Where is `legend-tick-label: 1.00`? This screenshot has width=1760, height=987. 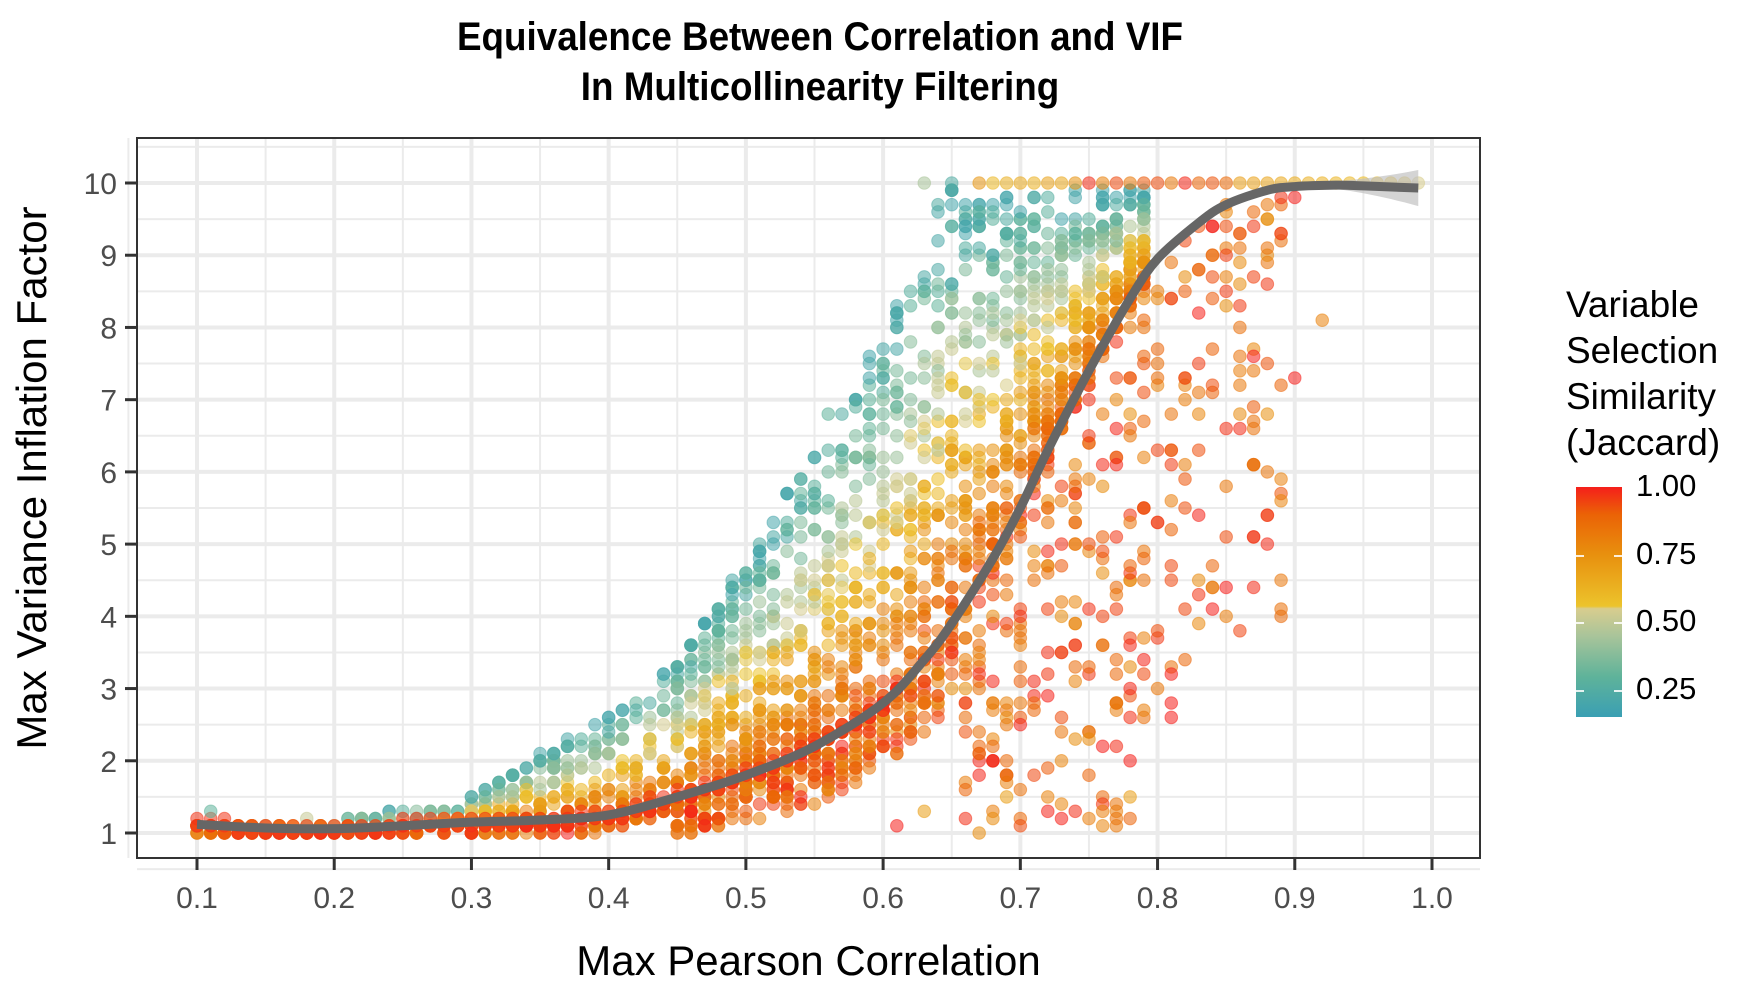
legend-tick-label: 1.00 is located at coordinates (1666, 485).